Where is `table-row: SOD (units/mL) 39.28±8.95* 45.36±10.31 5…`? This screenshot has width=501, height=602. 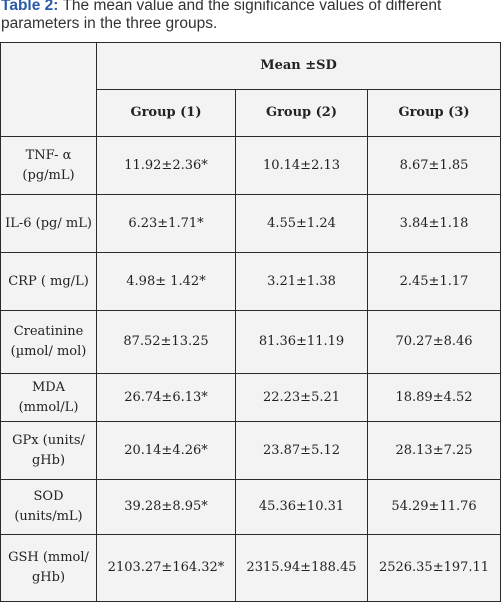 table-row: SOD (units/mL) 39.28±8.95* 45.36±10.31 5… is located at coordinates (250, 507).